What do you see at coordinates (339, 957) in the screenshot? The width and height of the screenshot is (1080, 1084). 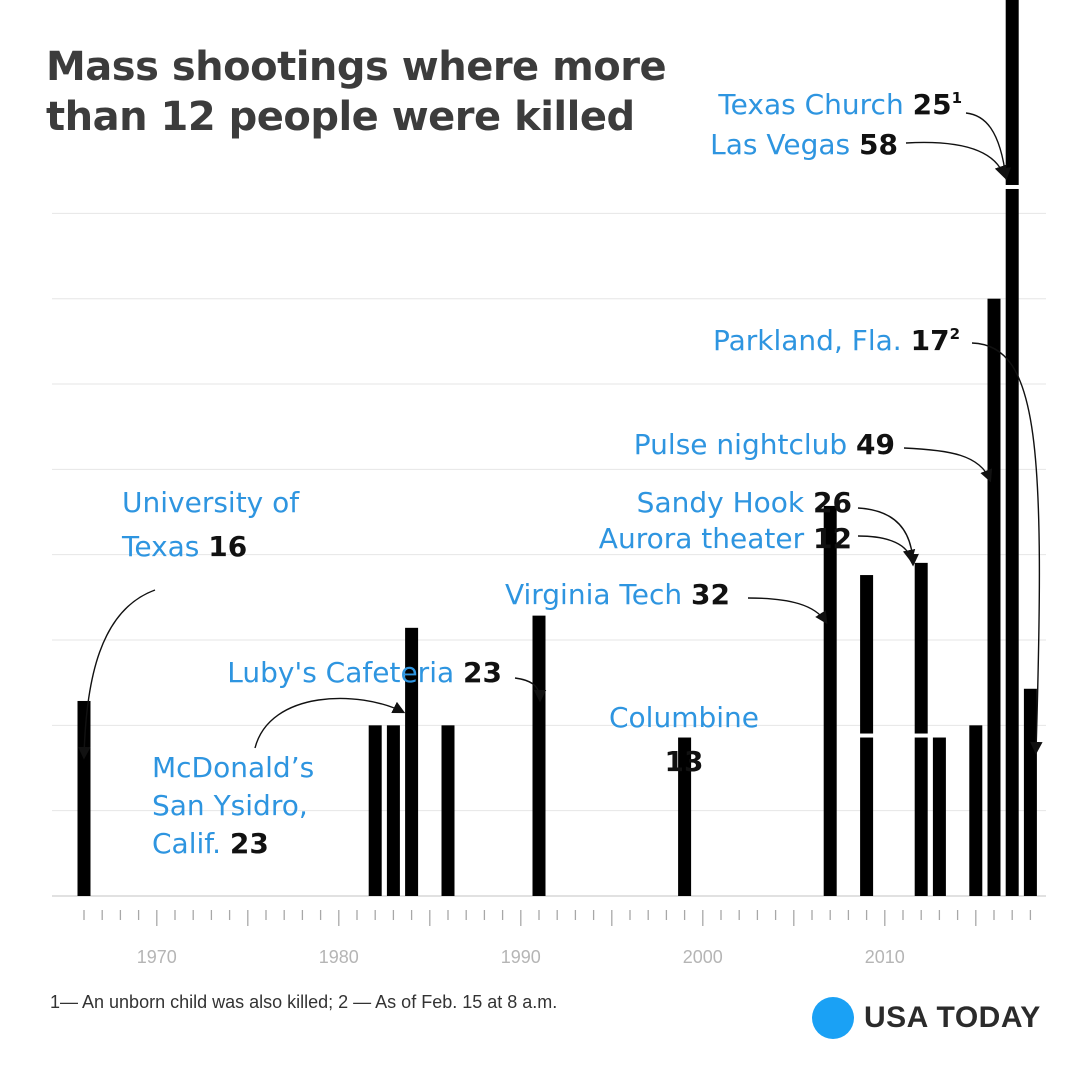 I see `x-tick-label: 1980` at bounding box center [339, 957].